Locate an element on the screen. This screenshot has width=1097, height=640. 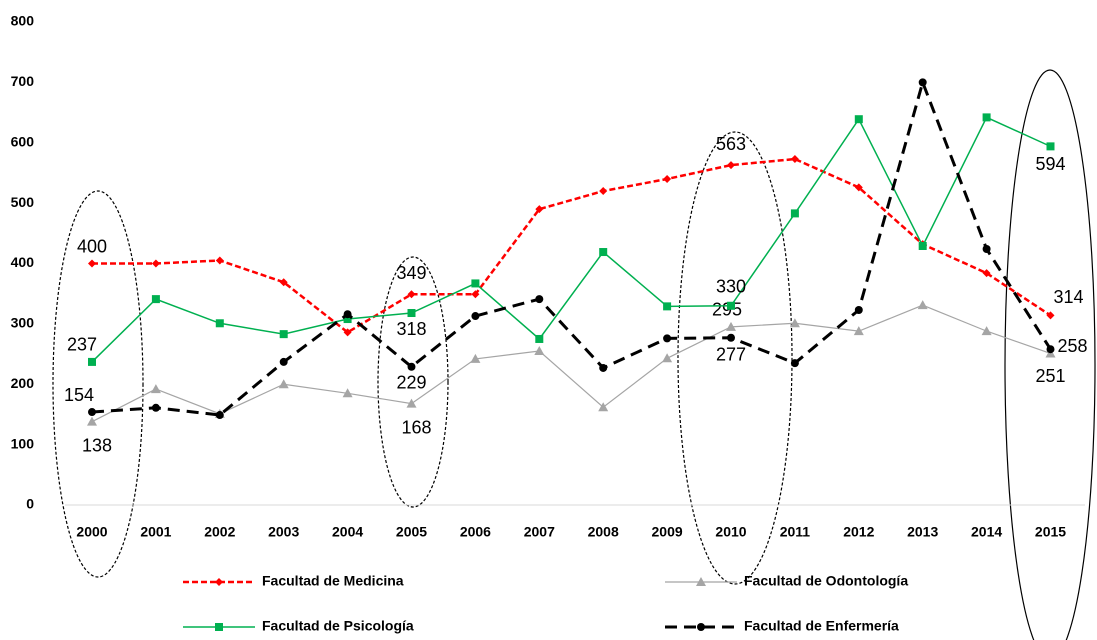
x-tick-label: 2010 is located at coordinates (730, 532).